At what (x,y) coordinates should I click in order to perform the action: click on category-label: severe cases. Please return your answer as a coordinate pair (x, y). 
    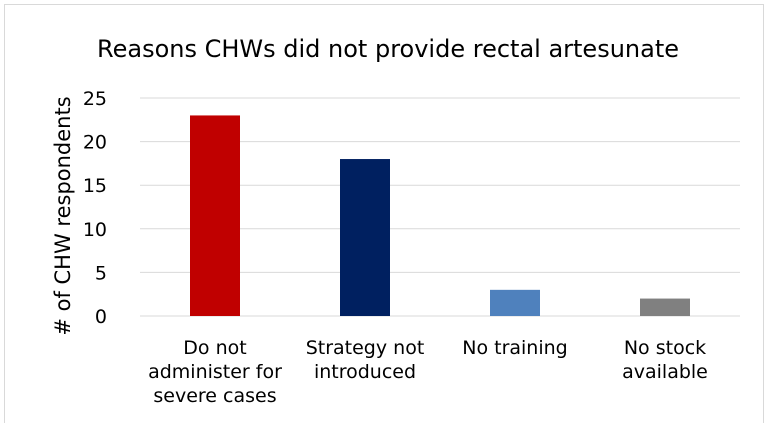
    Looking at the image, I should click on (214, 396).